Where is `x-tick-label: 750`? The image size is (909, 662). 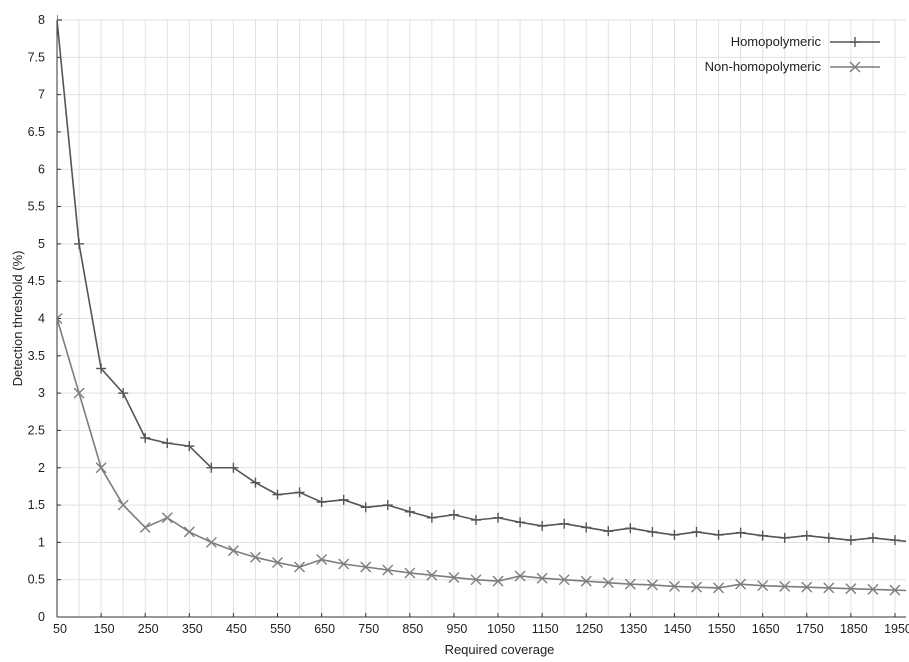 x-tick-label: 750 is located at coordinates (368, 629).